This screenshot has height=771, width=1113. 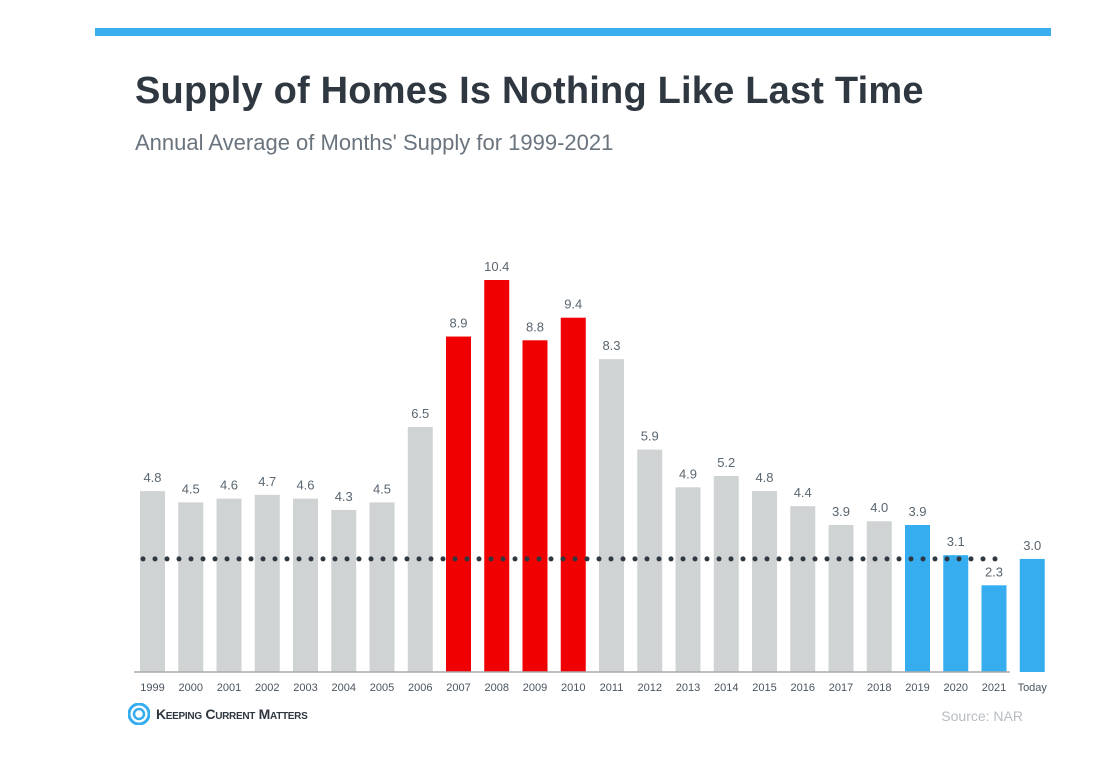 I want to click on x-tick-label: 2017, so click(x=841, y=688).